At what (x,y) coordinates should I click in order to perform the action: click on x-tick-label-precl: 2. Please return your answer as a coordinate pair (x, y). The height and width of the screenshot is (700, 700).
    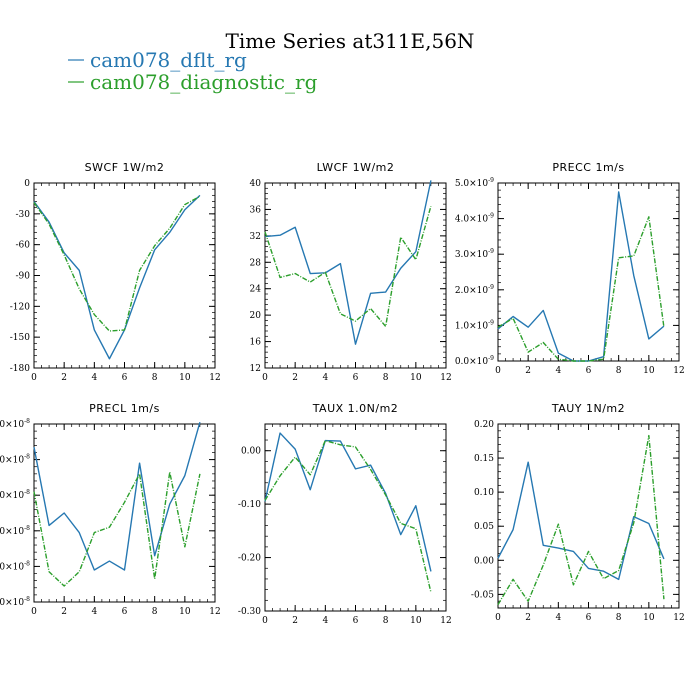
    Looking at the image, I should click on (64, 612).